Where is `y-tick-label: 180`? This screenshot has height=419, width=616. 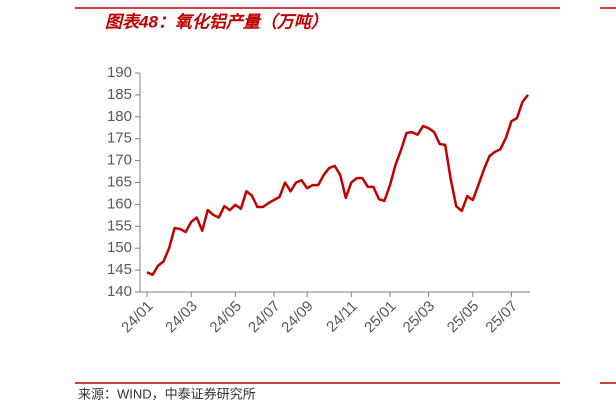
y-tick-label: 180 is located at coordinates (119, 116).